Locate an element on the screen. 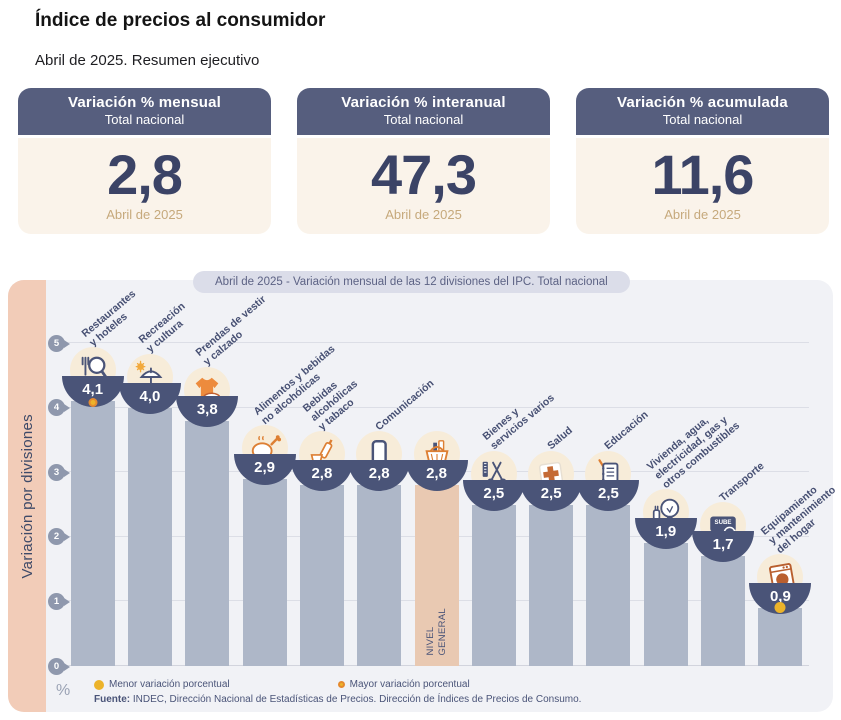 The height and width of the screenshot is (720, 841). bar-transporte is located at coordinates (723, 611).